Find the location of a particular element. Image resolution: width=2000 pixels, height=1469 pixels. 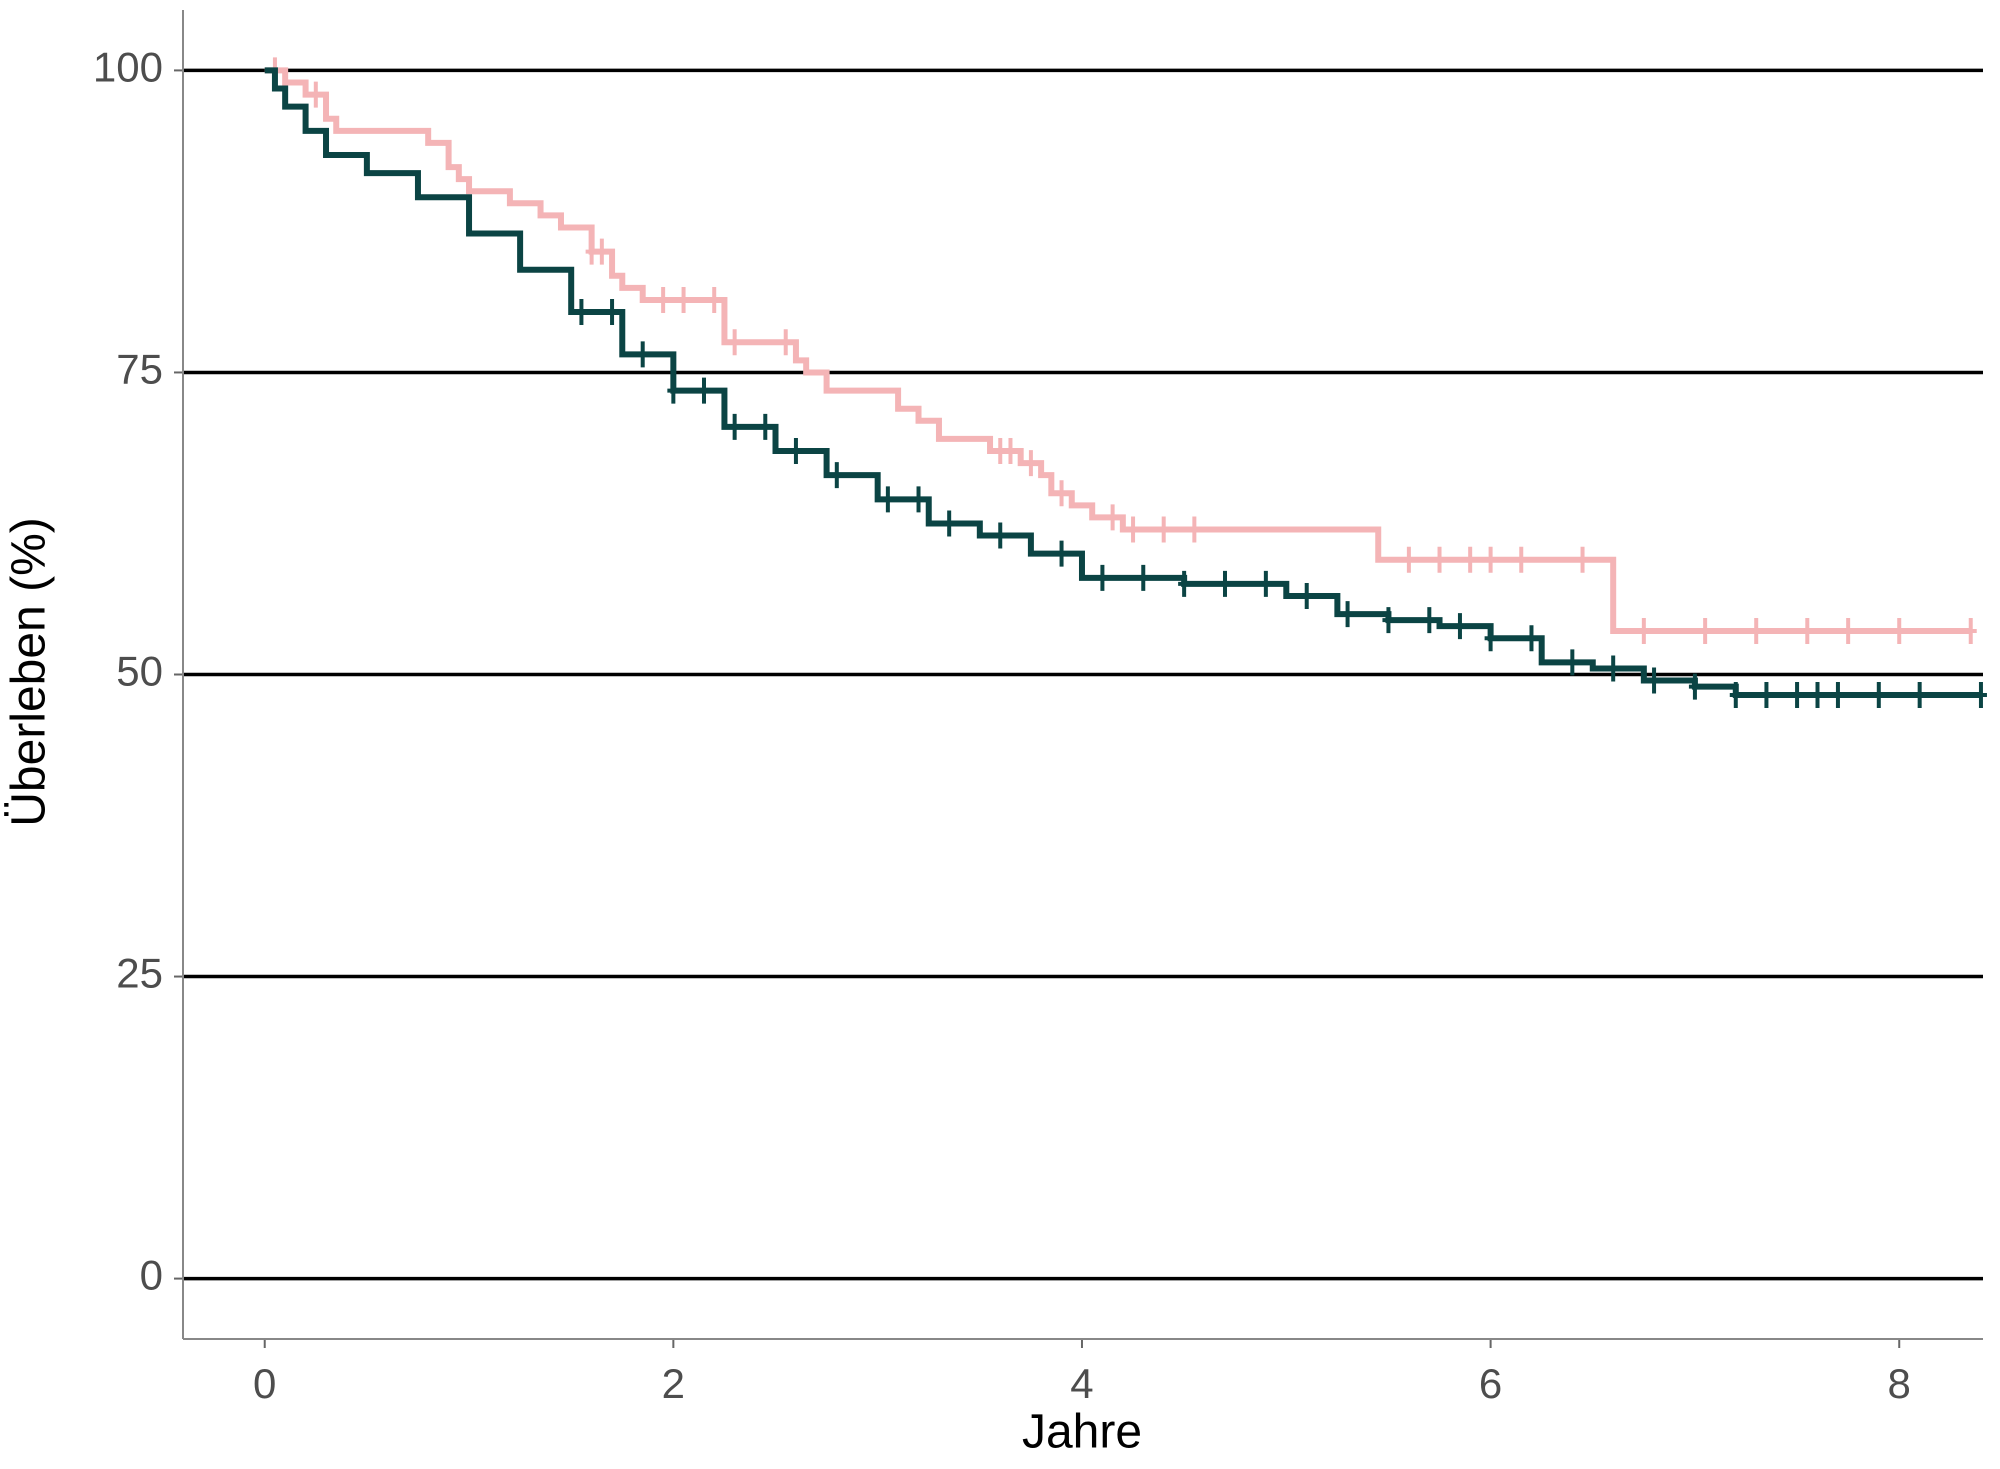

x-axis-title: Jahre is located at coordinates (1082, 1432).